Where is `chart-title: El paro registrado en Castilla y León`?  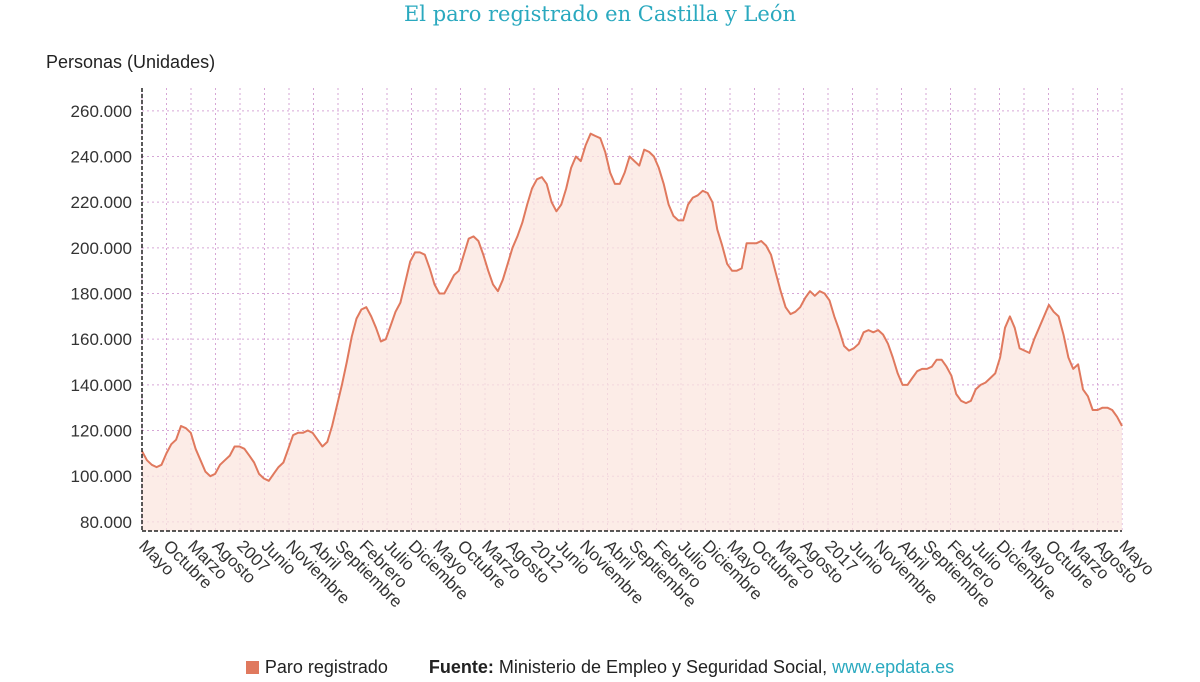
chart-title: El paro registrado en Castilla y León is located at coordinates (600, 14).